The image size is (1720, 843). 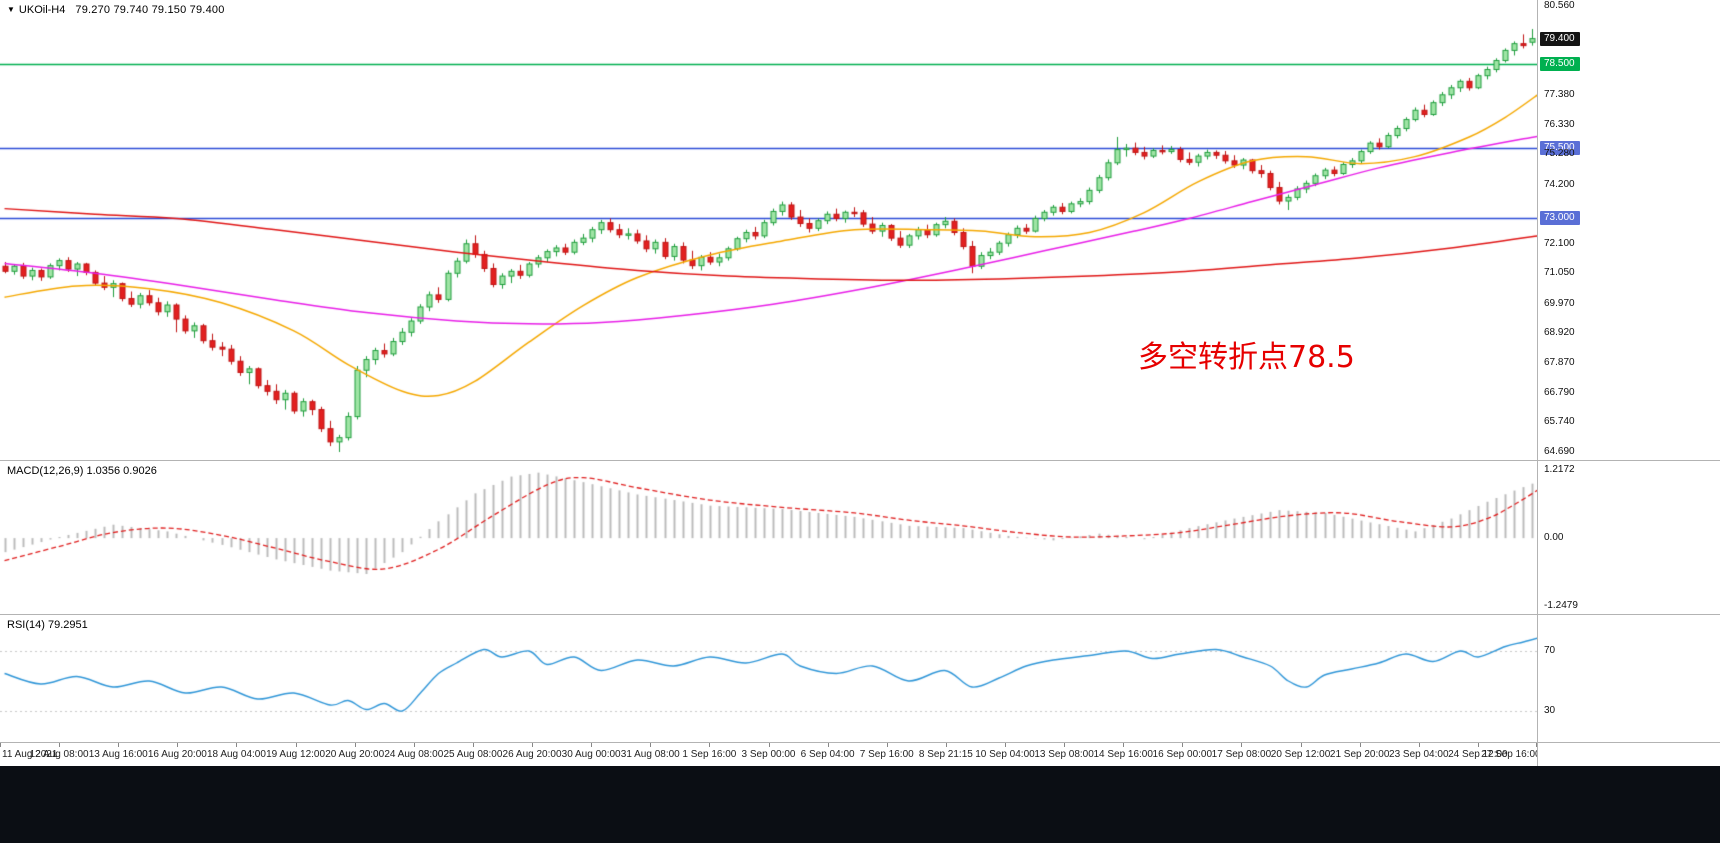 I want to click on time-label: 27 Sep 16:00, so click(x=1511, y=754).